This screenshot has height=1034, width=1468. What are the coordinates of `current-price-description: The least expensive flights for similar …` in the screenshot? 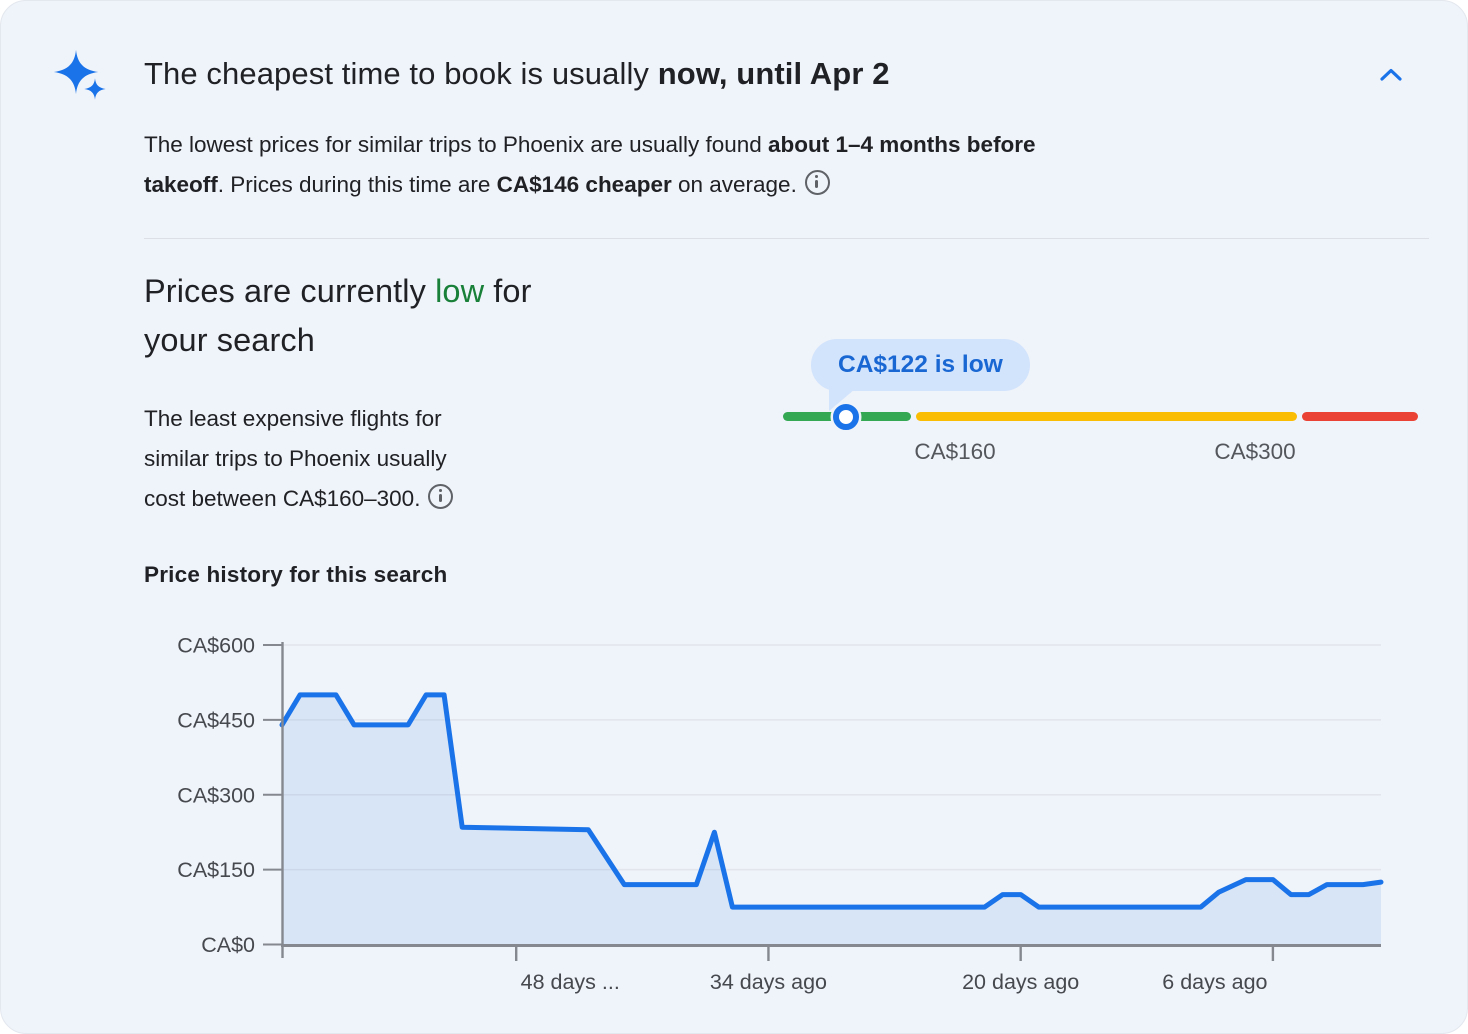 It's located at (299, 459).